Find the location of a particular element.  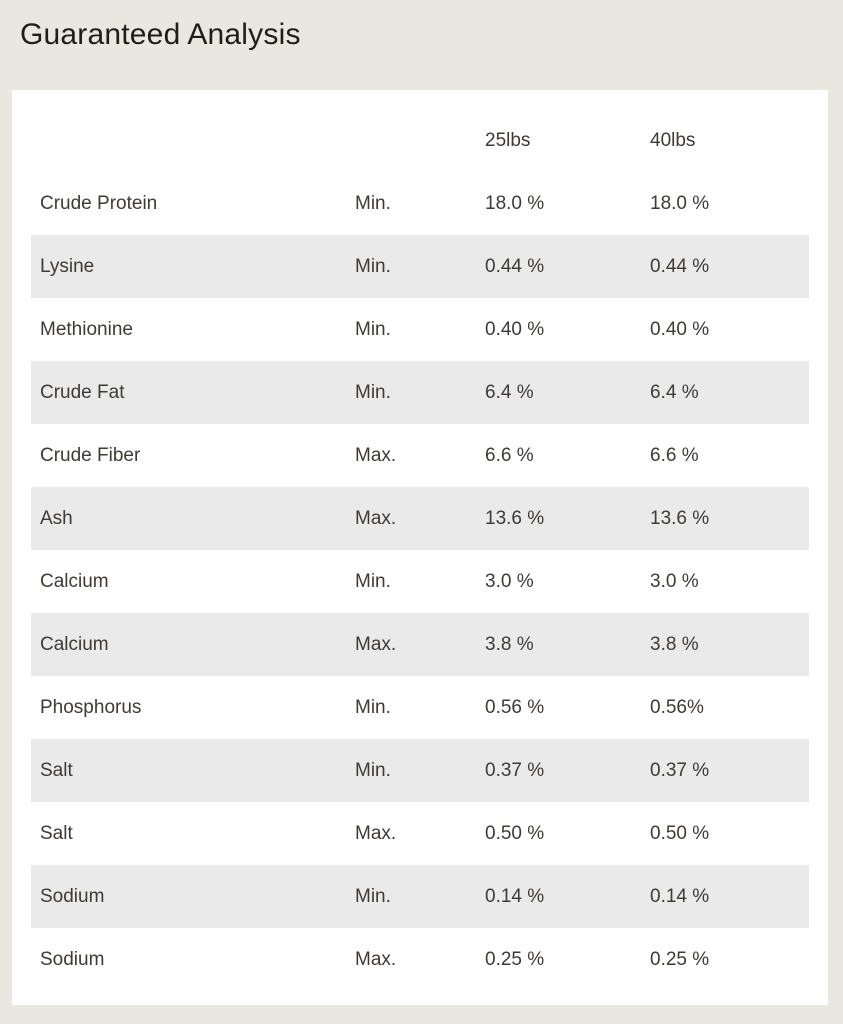

table-row: Lysine Min. 0.44 % 0.44 % is located at coordinates (420, 266).